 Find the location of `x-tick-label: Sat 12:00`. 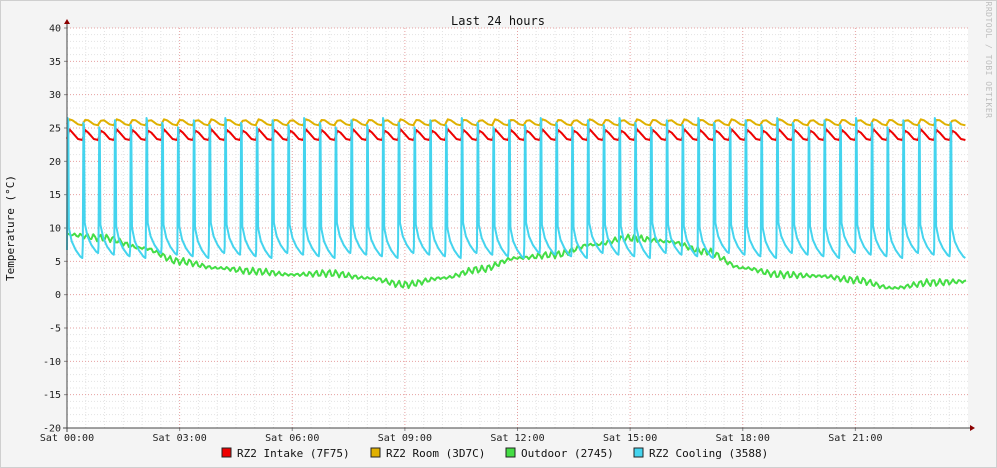

x-tick-label: Sat 12:00 is located at coordinates (517, 438).